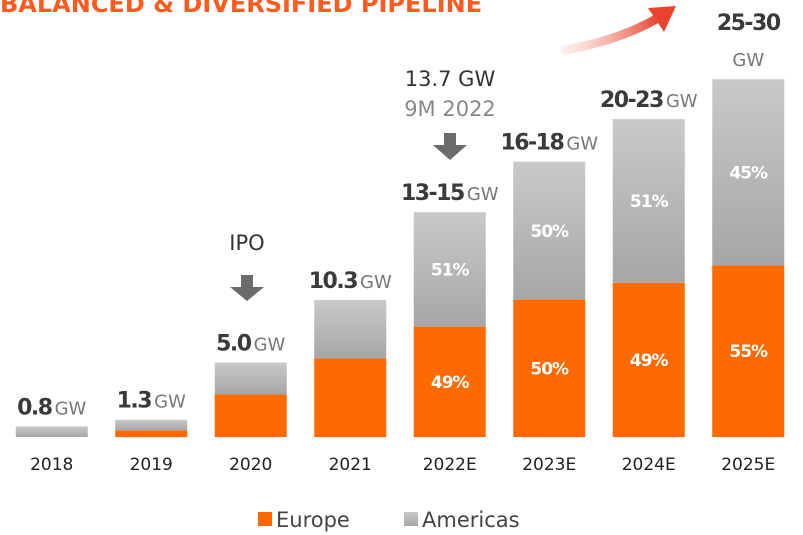 The height and width of the screenshot is (535, 803). Describe the element at coordinates (471, 520) in the screenshot. I see `legend-label: Americas` at that location.